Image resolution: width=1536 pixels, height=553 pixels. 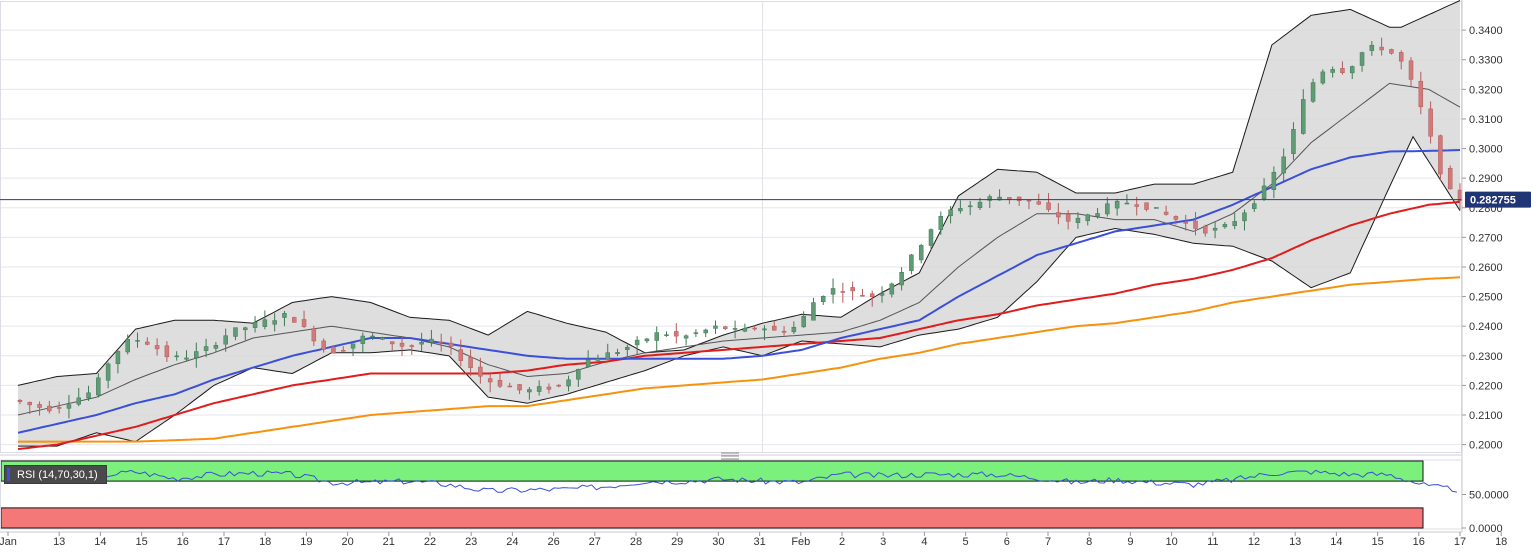 I want to click on pane-divider-handle, so click(x=731, y=456).